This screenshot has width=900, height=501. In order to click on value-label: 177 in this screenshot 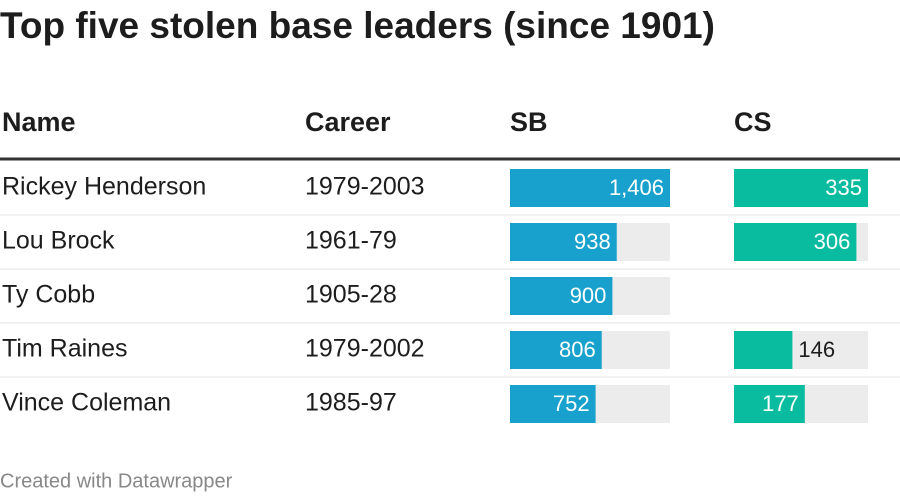, I will do `click(780, 403)`.